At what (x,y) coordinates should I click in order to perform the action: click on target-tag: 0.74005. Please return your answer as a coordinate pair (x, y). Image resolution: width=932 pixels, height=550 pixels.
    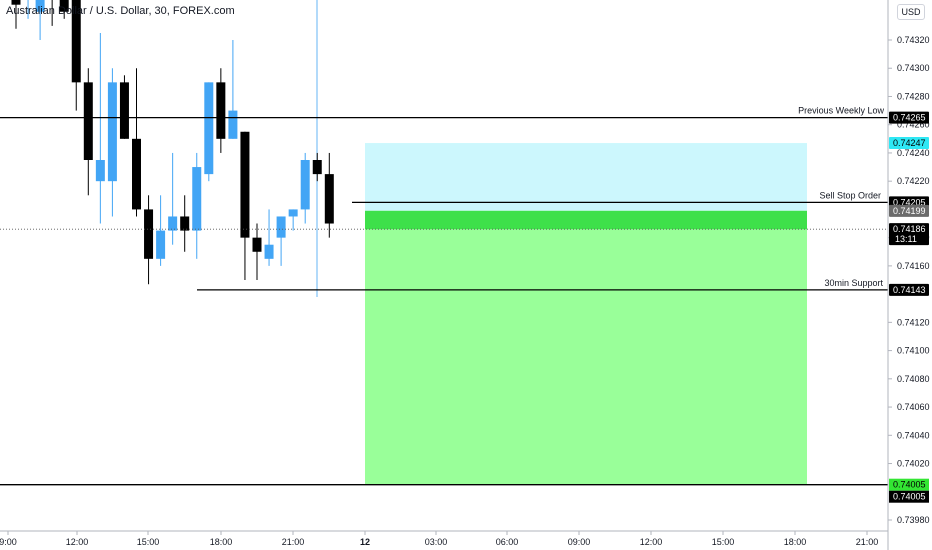
    Looking at the image, I should click on (909, 485).